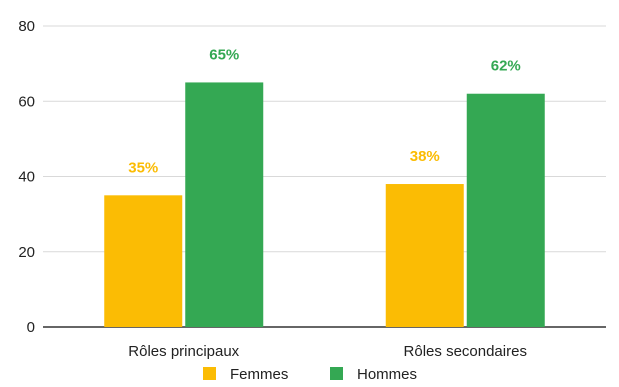  I want to click on y-tick-label: 20, so click(26, 252).